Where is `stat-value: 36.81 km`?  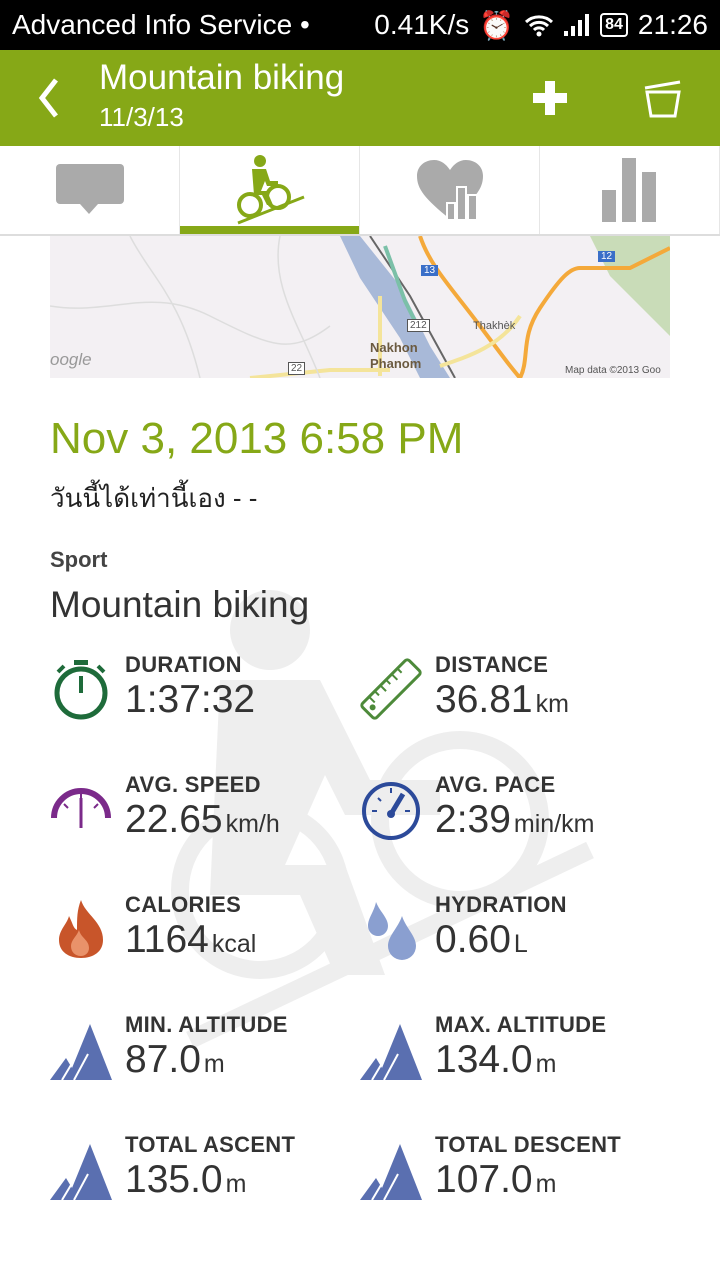 stat-value: 36.81 km is located at coordinates (502, 700).